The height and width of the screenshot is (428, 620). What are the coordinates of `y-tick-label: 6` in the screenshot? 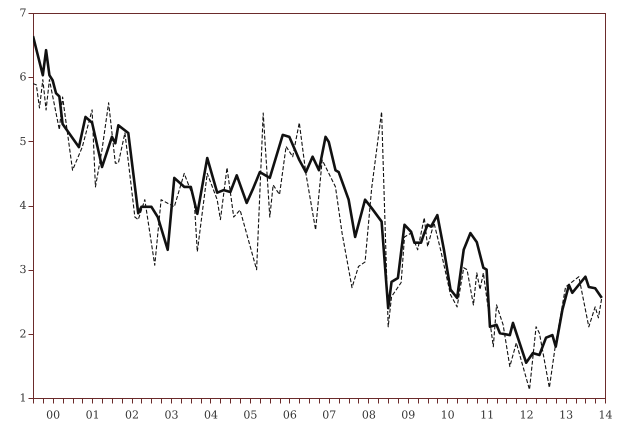 It's located at (23, 77).